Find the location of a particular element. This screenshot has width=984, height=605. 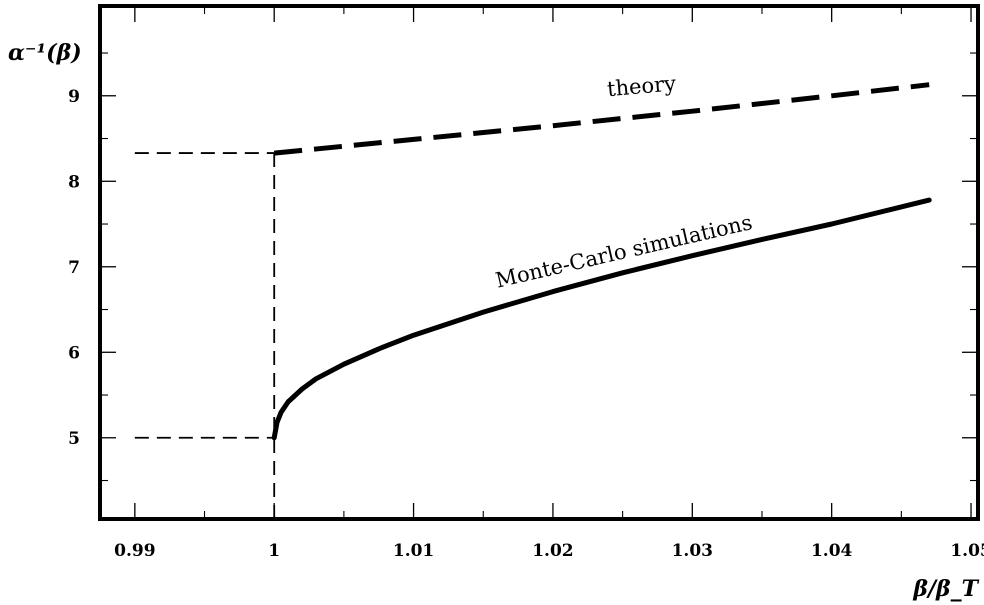

y-tick-label: 8 is located at coordinates (74, 182).